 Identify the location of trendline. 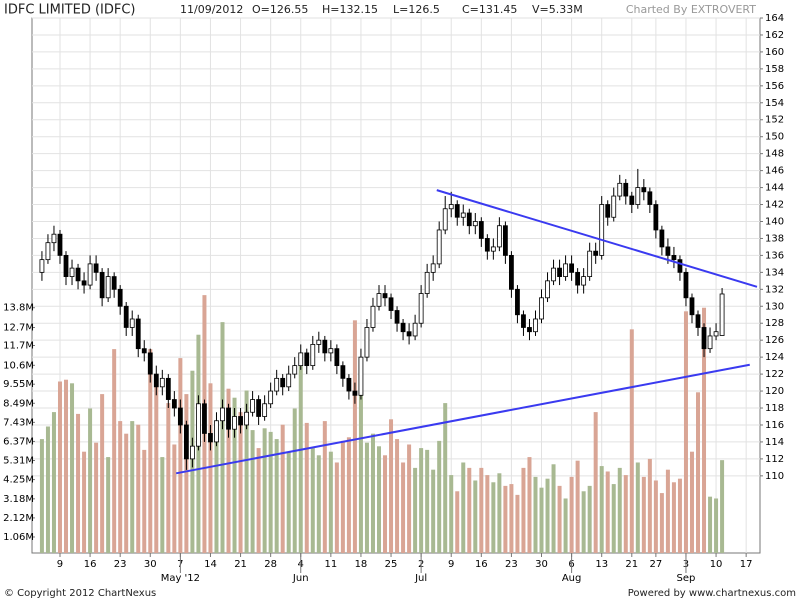
(462, 419).